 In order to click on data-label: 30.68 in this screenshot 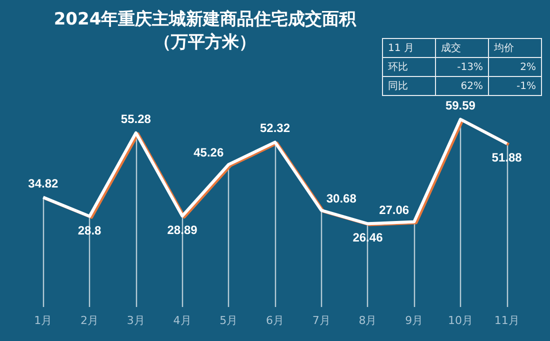, I will do `click(341, 198)`.